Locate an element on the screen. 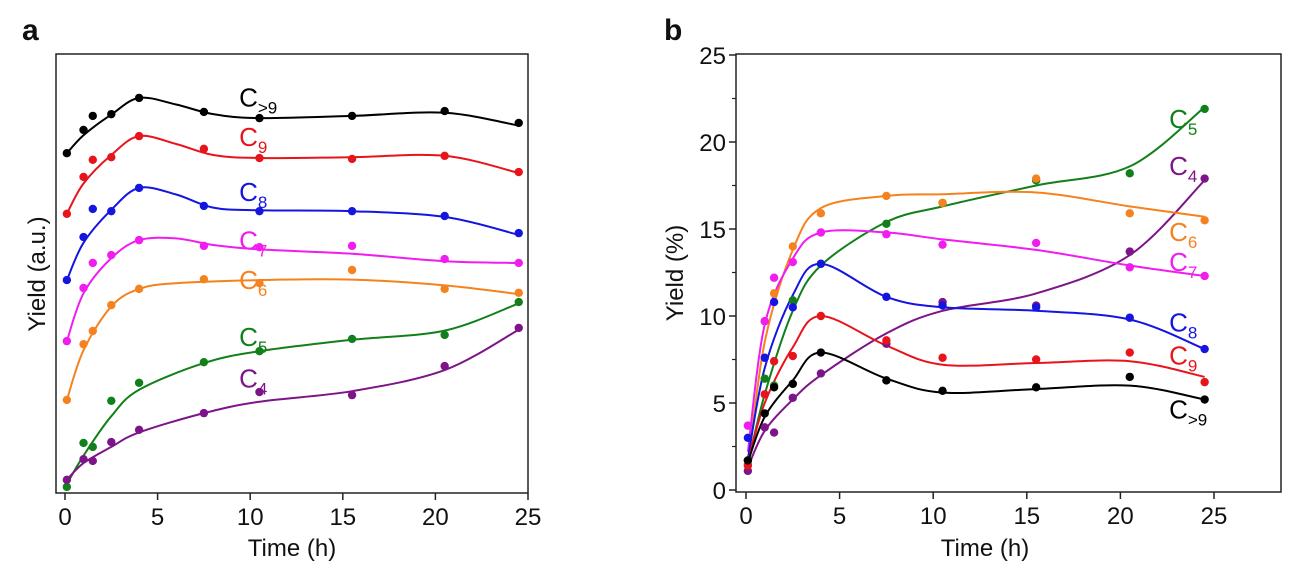 This screenshot has width=1313, height=578. x-tick-label: 15 is located at coordinates (1026, 516).